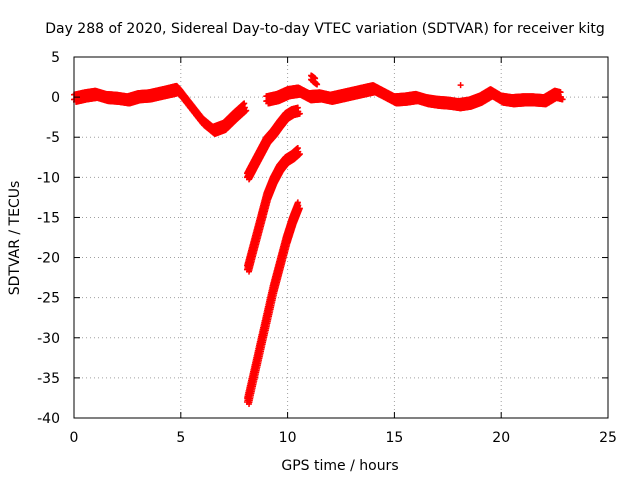  Describe the element at coordinates (55, 58) in the screenshot. I see `y-tick-label: 5` at that location.